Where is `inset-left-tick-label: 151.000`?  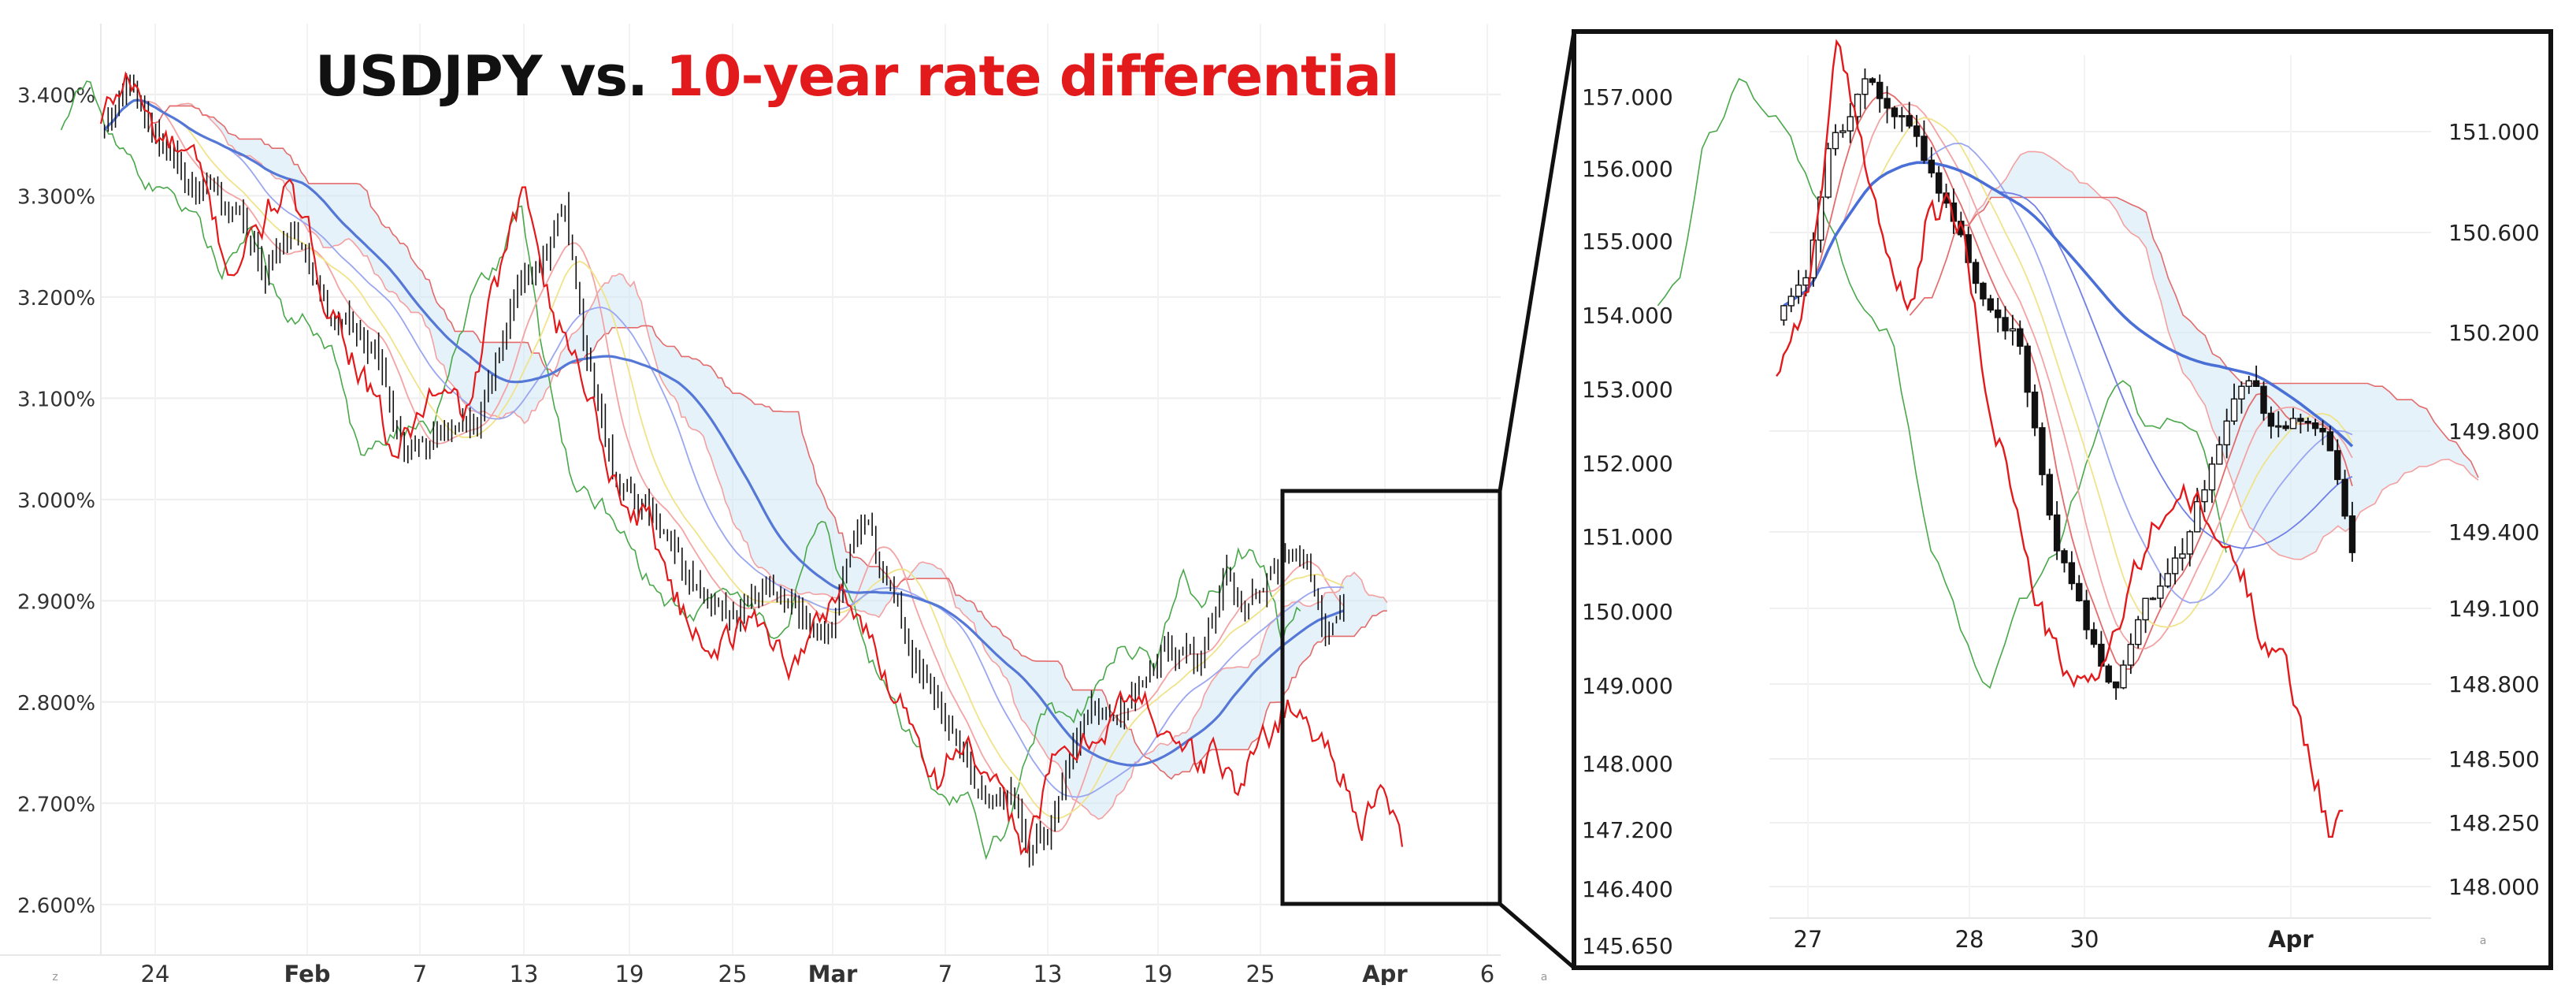 inset-left-tick-label: 151.000 is located at coordinates (1627, 537).